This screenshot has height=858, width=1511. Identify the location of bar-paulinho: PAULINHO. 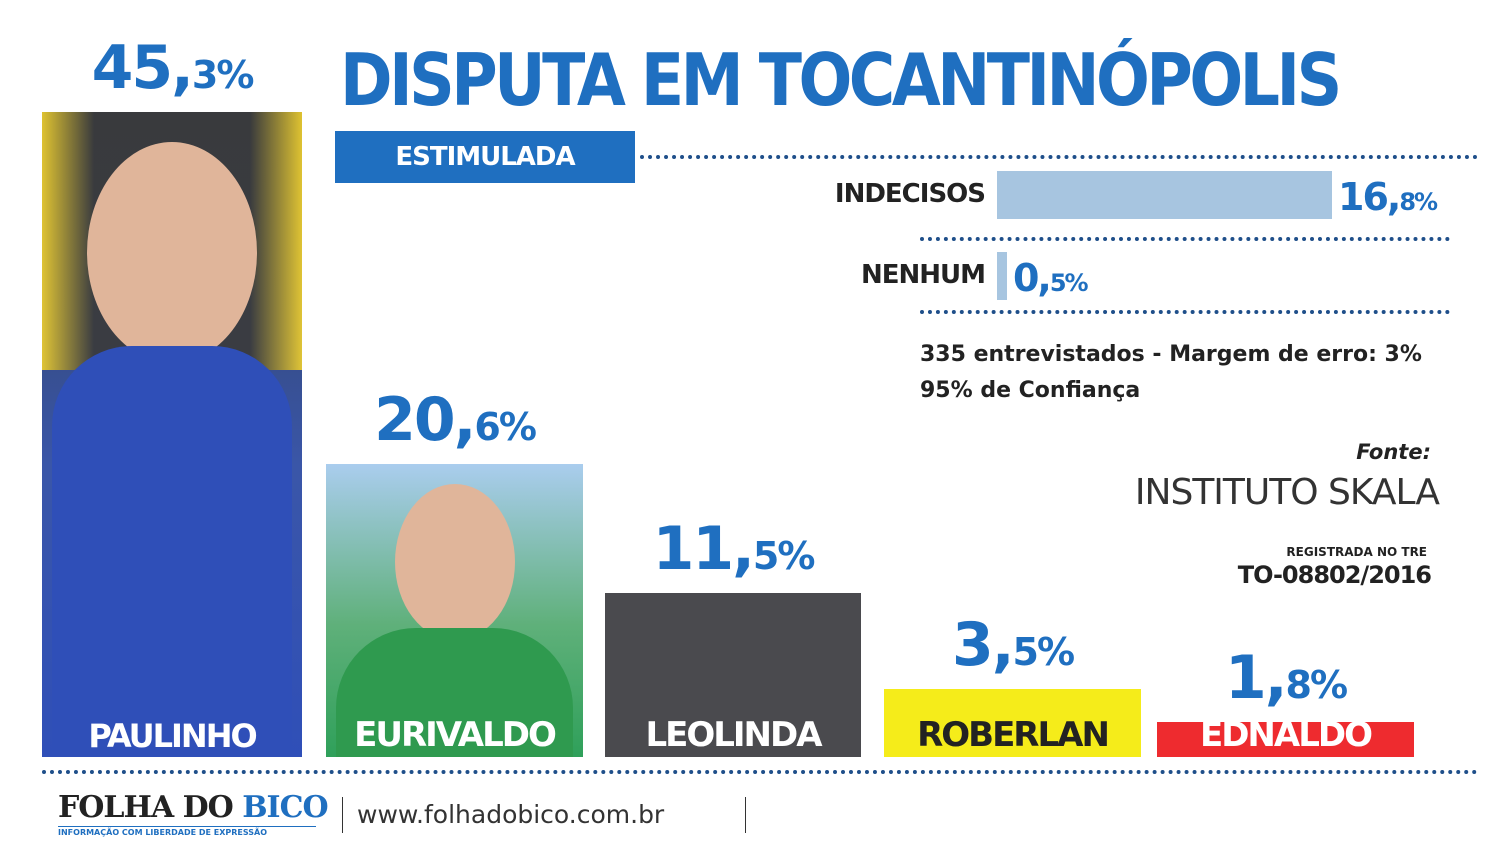
(172, 434).